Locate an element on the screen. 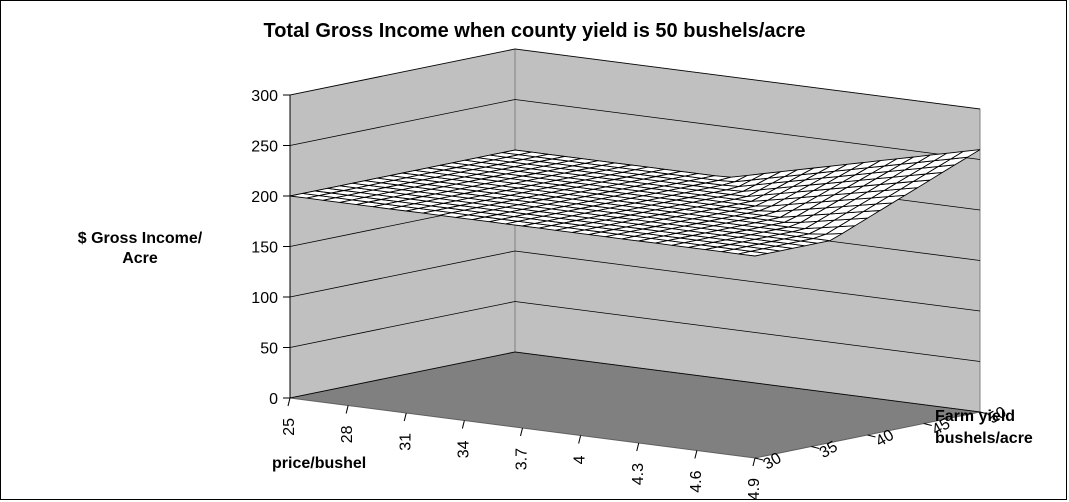 The image size is (1069, 502). z-tick-label: 200 is located at coordinates (264, 197).